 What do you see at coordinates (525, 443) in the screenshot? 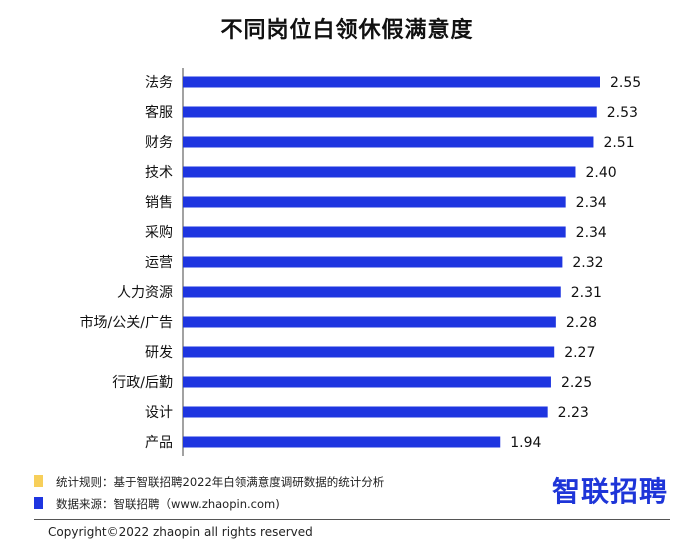
I see `value-label: 1.94` at bounding box center [525, 443].